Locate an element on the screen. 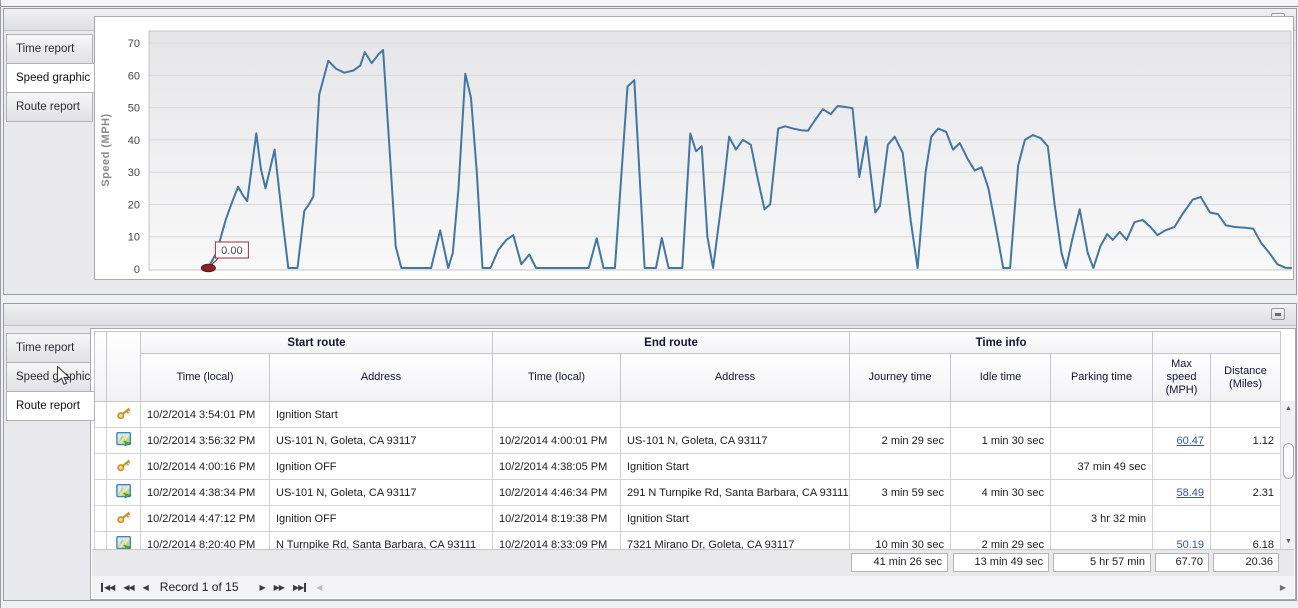 The width and height of the screenshot is (1298, 608). collapse-icon is located at coordinates (1278, 314).